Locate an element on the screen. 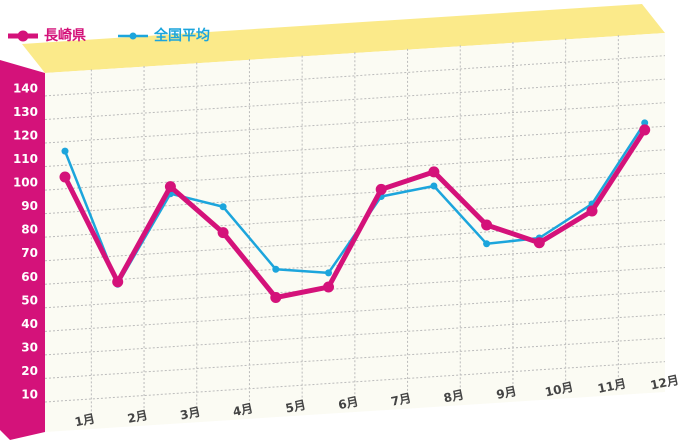  x-tick-label: 3月 is located at coordinates (190, 414).